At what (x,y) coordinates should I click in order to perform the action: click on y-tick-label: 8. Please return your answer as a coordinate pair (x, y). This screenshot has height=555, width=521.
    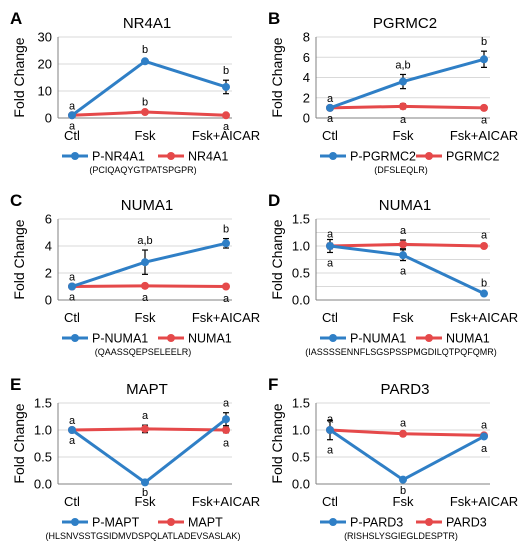
    Looking at the image, I should click on (306, 37).